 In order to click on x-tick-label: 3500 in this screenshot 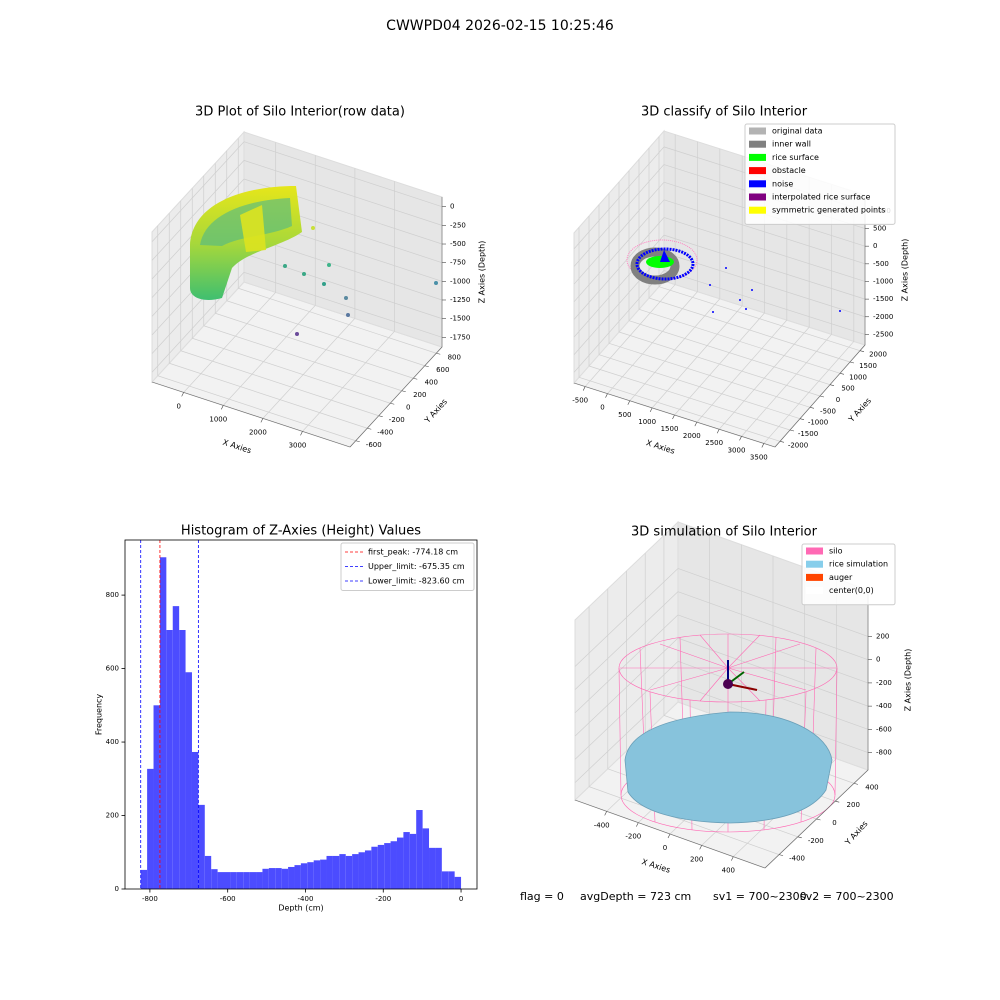, I will do `click(759, 457)`.